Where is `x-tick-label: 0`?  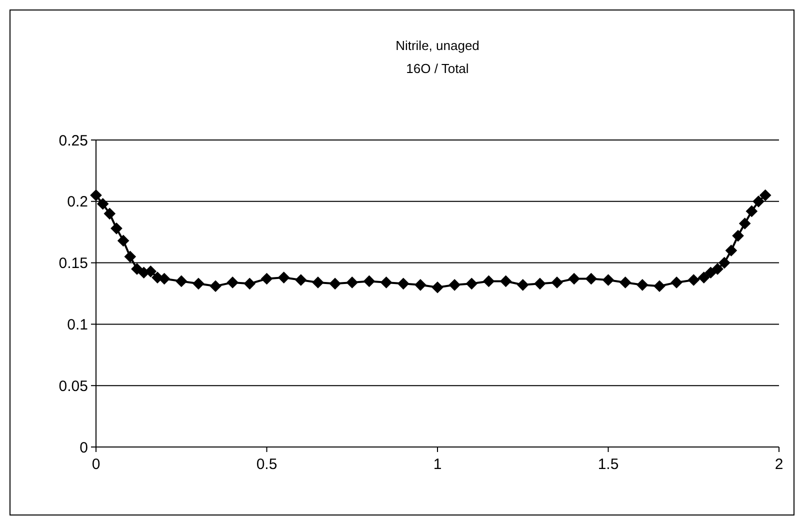 x-tick-label: 0 is located at coordinates (96, 464).